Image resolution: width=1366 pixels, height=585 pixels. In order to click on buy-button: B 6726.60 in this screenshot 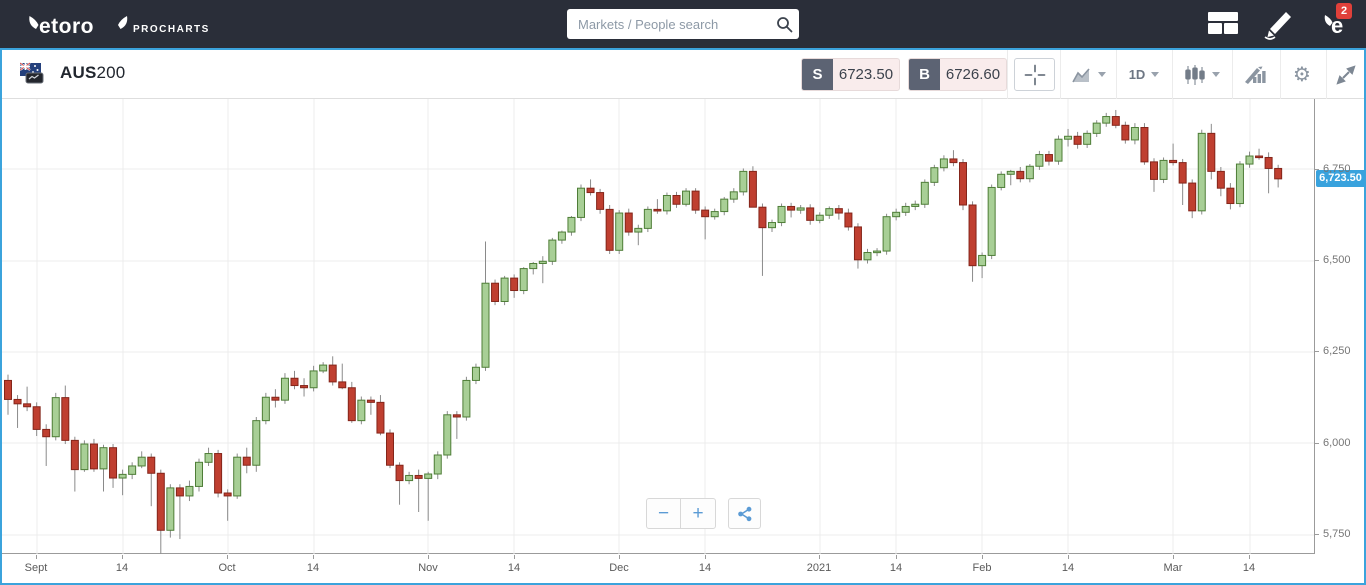, I will do `click(957, 74)`.